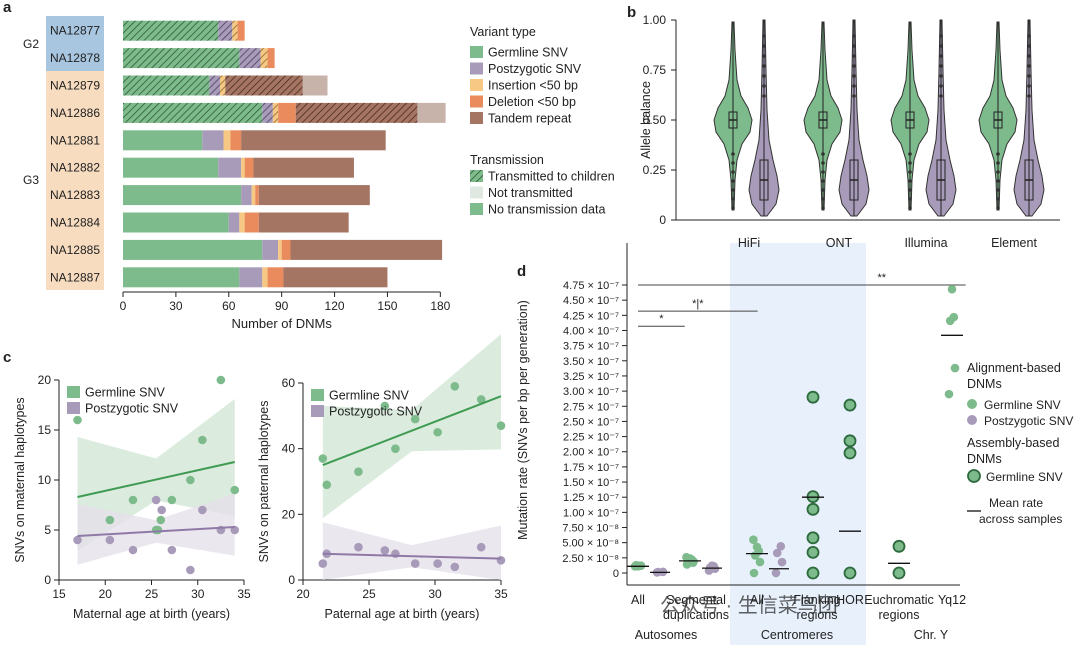 This screenshot has width=1080, height=645. What do you see at coordinates (251, 222) in the screenshot?
I see `bar-segment-NA12884-deletion` at bounding box center [251, 222].